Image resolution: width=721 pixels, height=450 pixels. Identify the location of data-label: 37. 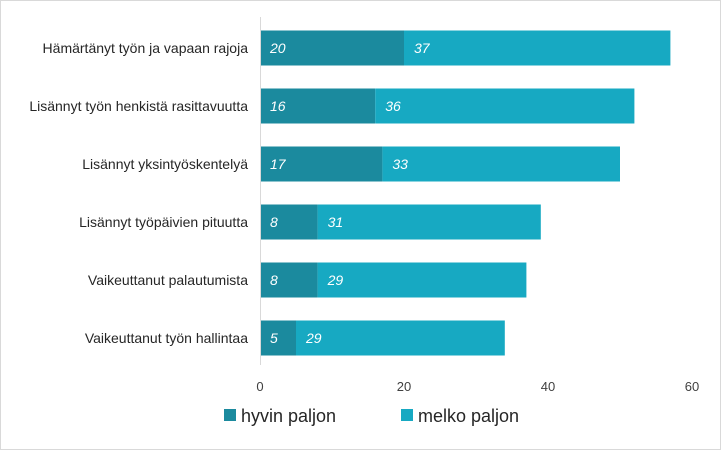
(422, 48).